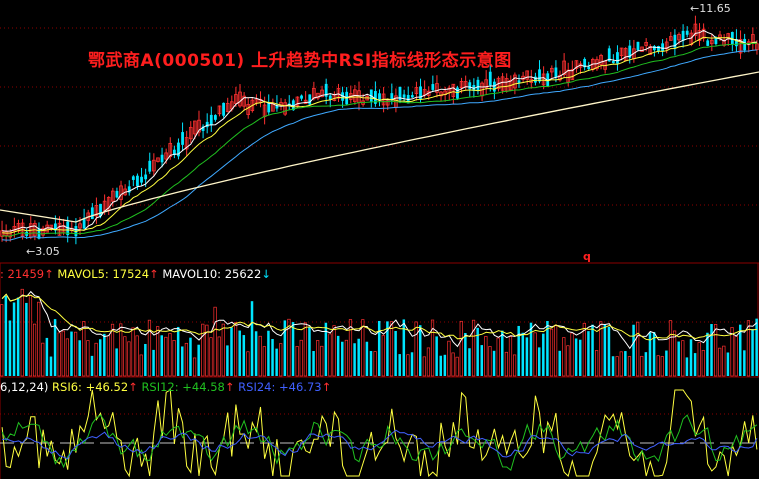  What do you see at coordinates (24, 387) in the screenshot?
I see `rsi-params: 6,12,24)` at bounding box center [24, 387].